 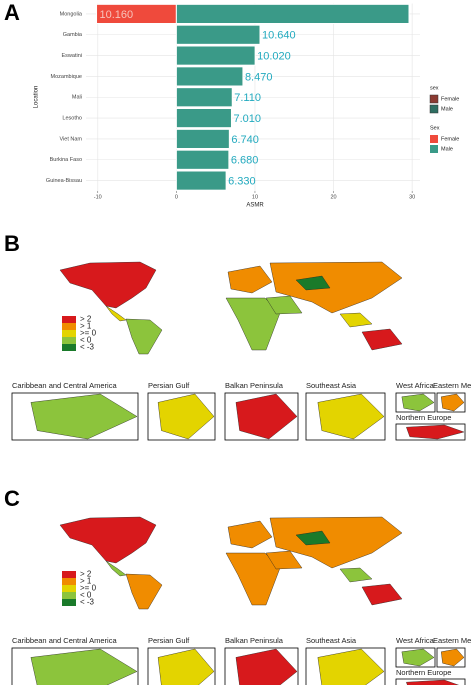 I want to click on value-label: 6.680, so click(x=245, y=161).